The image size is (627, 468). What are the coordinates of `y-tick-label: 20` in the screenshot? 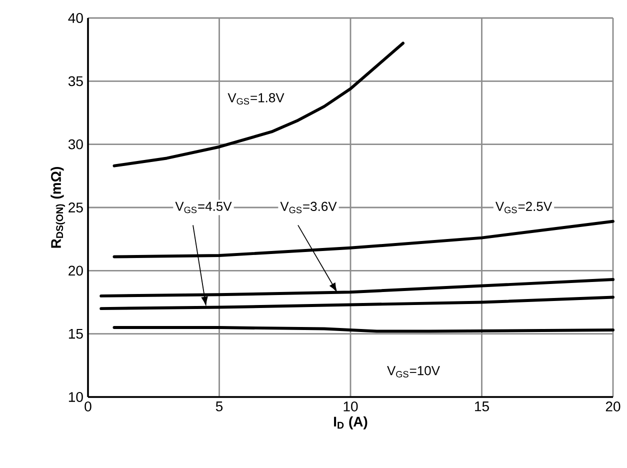 It's located at (75, 271).